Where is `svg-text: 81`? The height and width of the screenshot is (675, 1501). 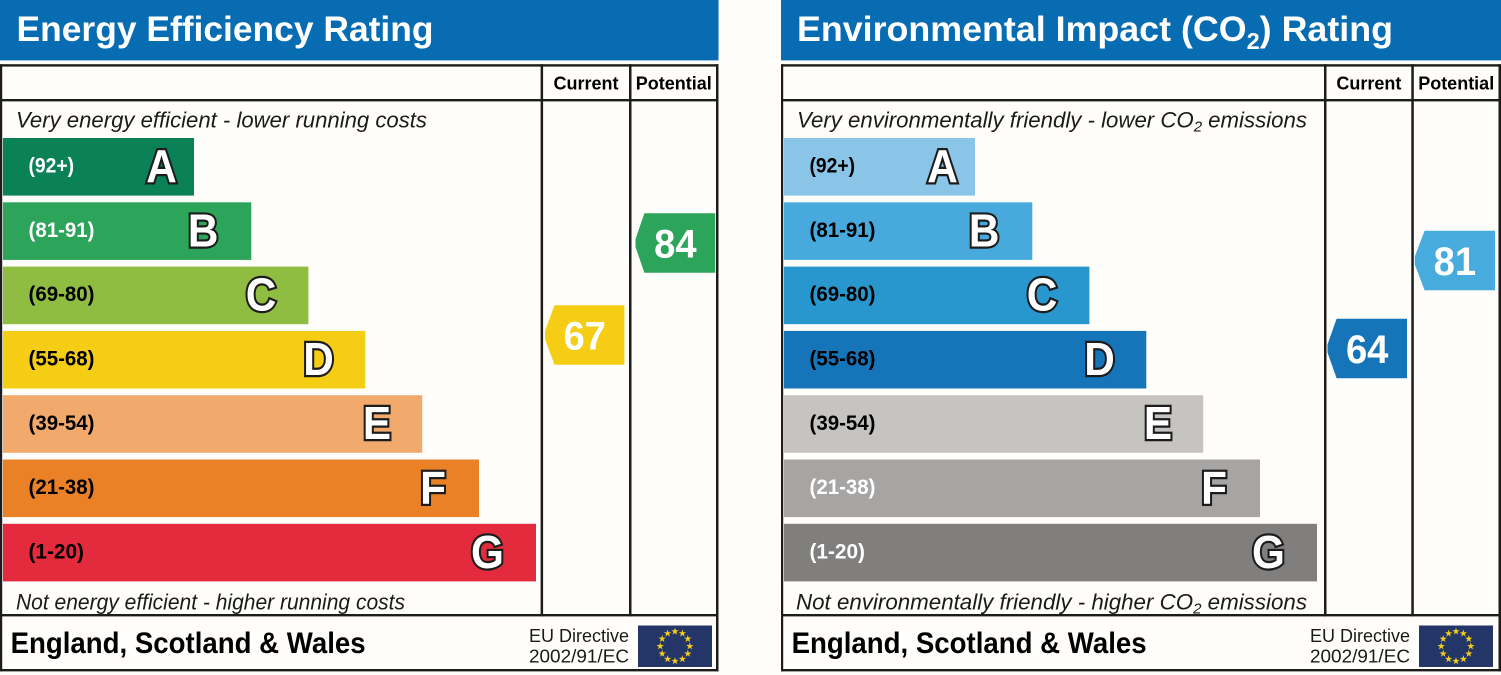 svg-text: 81 is located at coordinates (1455, 262).